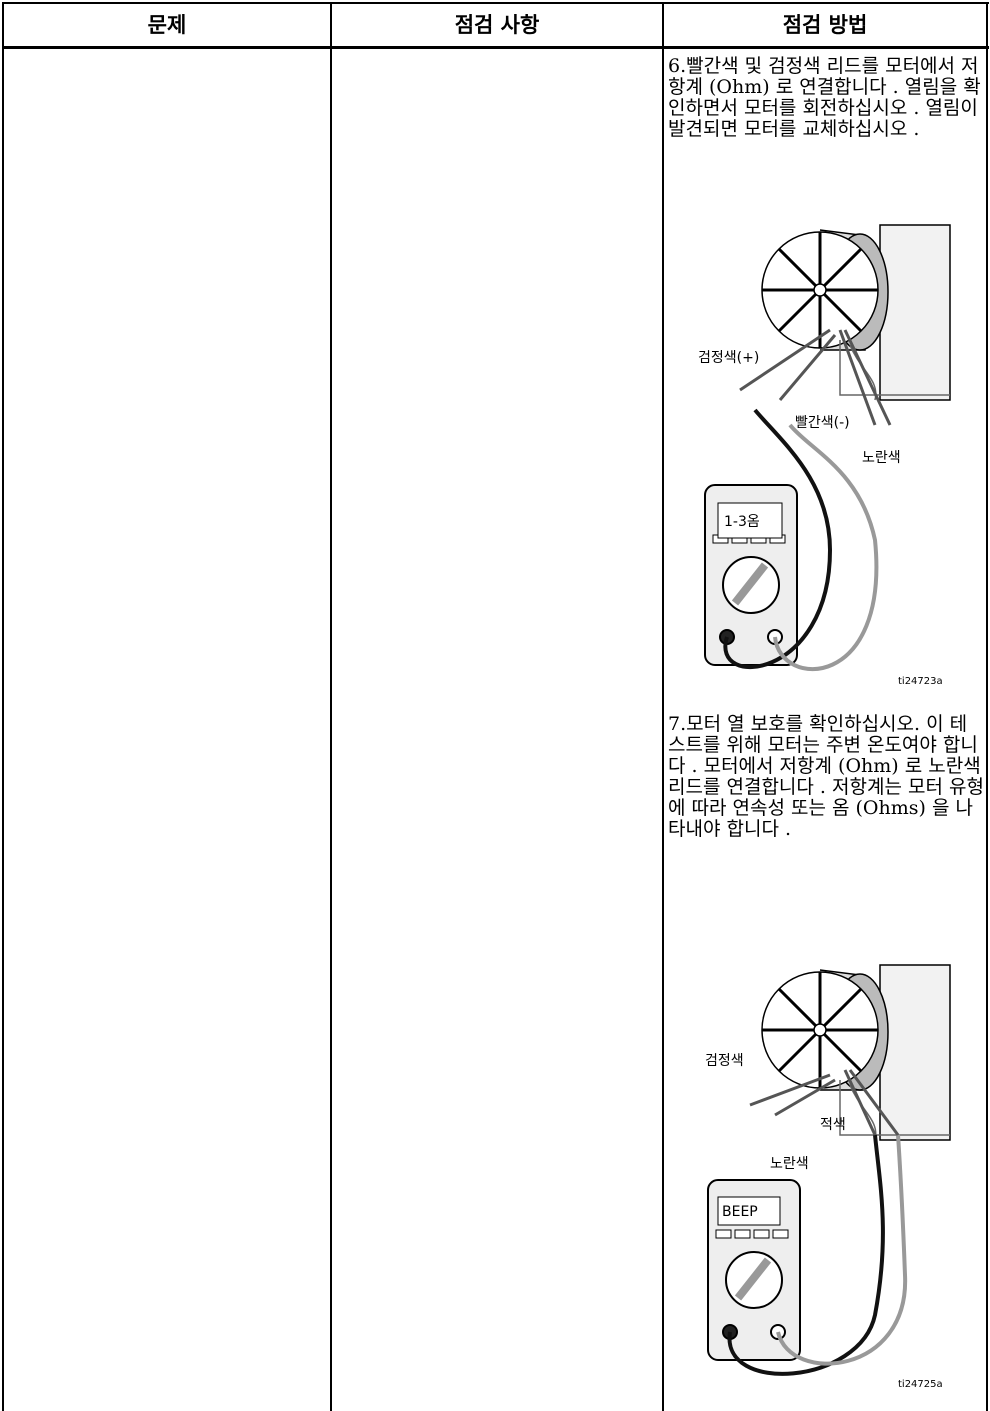 The image size is (990, 1411). I want to click on display-text: 1-3옴, so click(742, 522).